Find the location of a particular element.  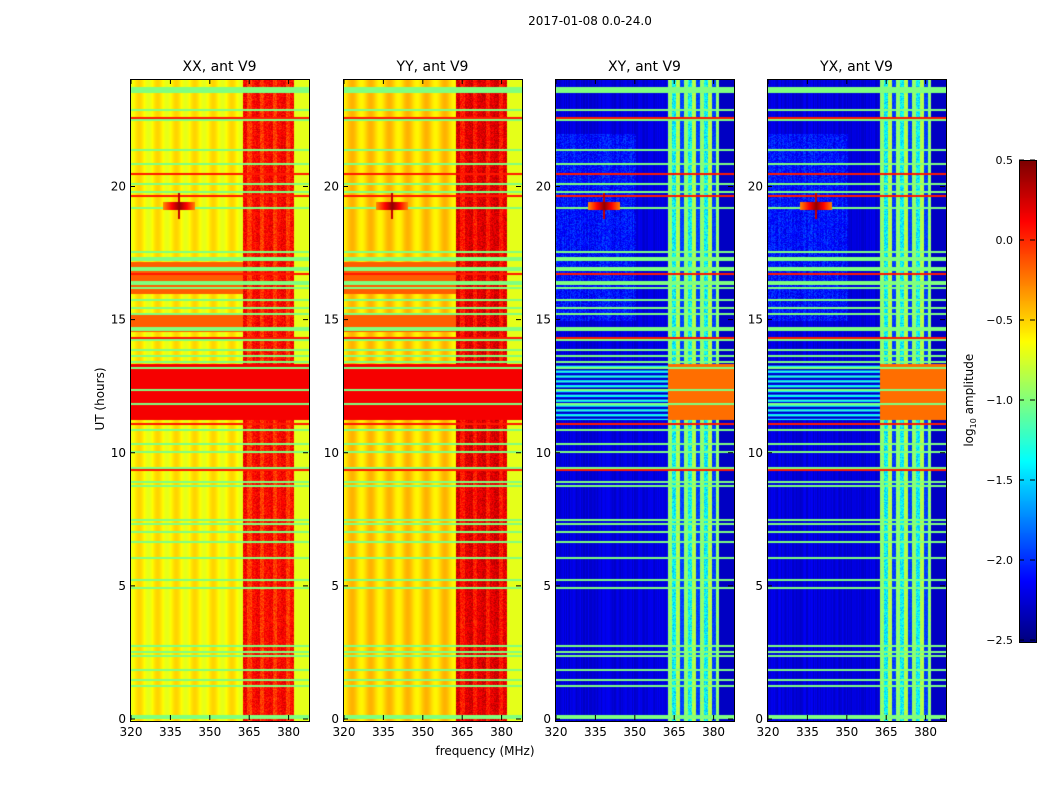

colorbar-label-sub: 10 is located at coordinates (974, 423).